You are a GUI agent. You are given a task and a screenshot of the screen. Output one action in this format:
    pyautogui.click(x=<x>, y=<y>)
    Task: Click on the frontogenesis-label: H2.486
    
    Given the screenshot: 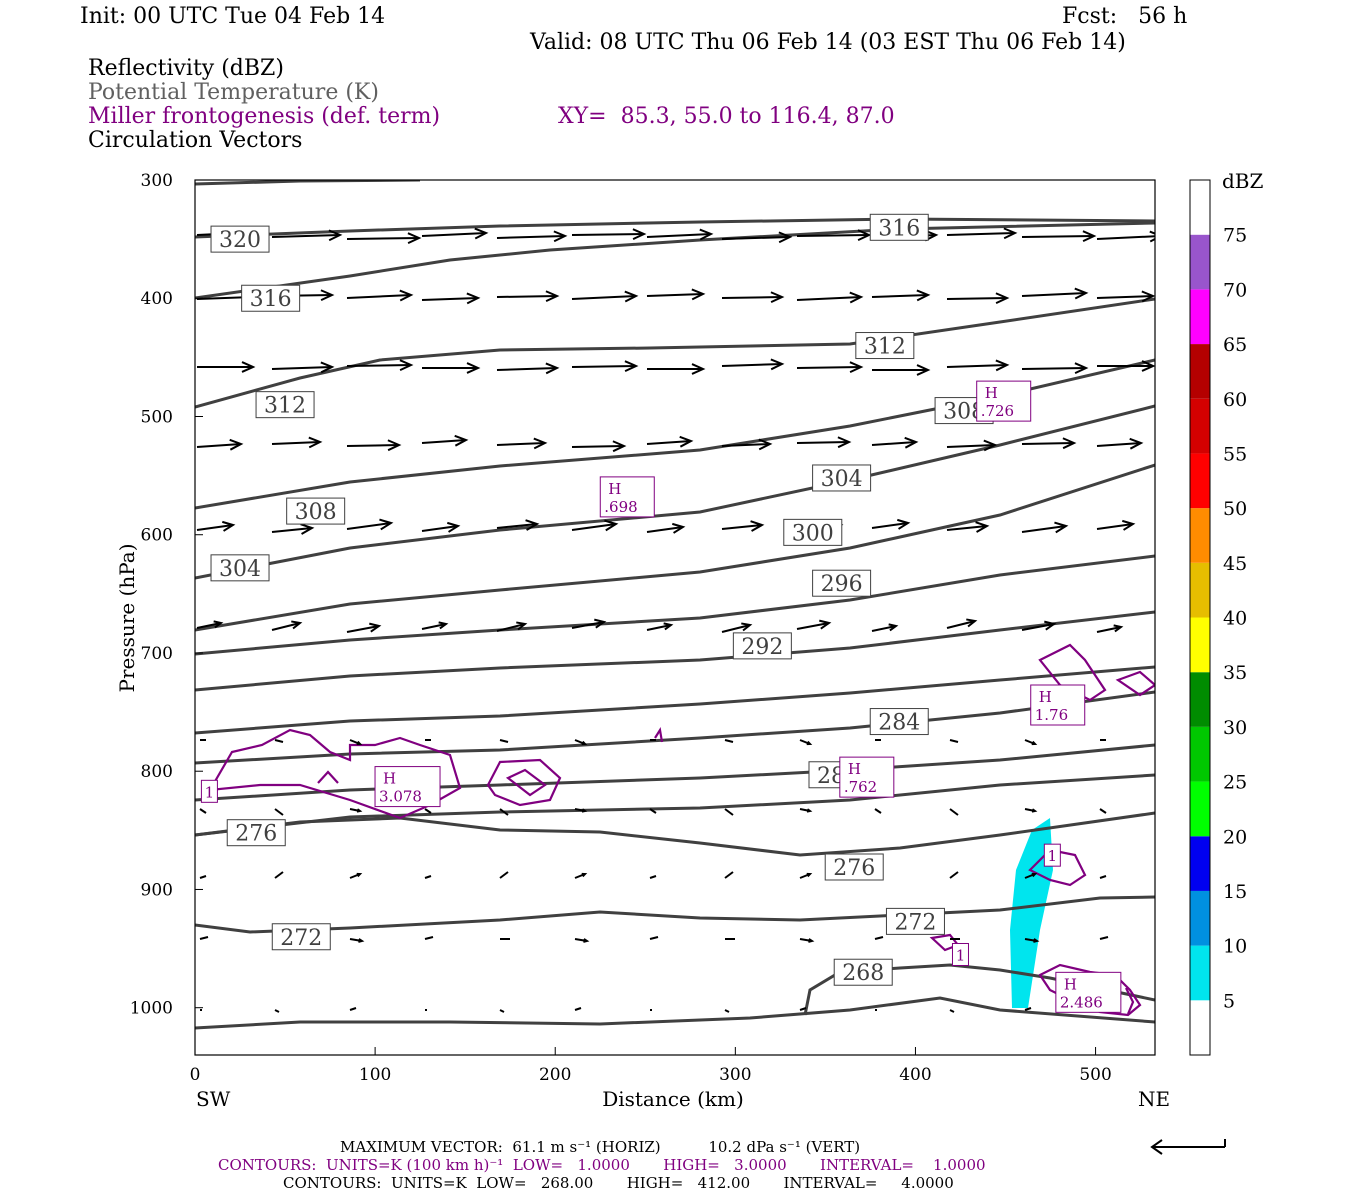 What is the action you would take?
    pyautogui.click(x=1088, y=992)
    